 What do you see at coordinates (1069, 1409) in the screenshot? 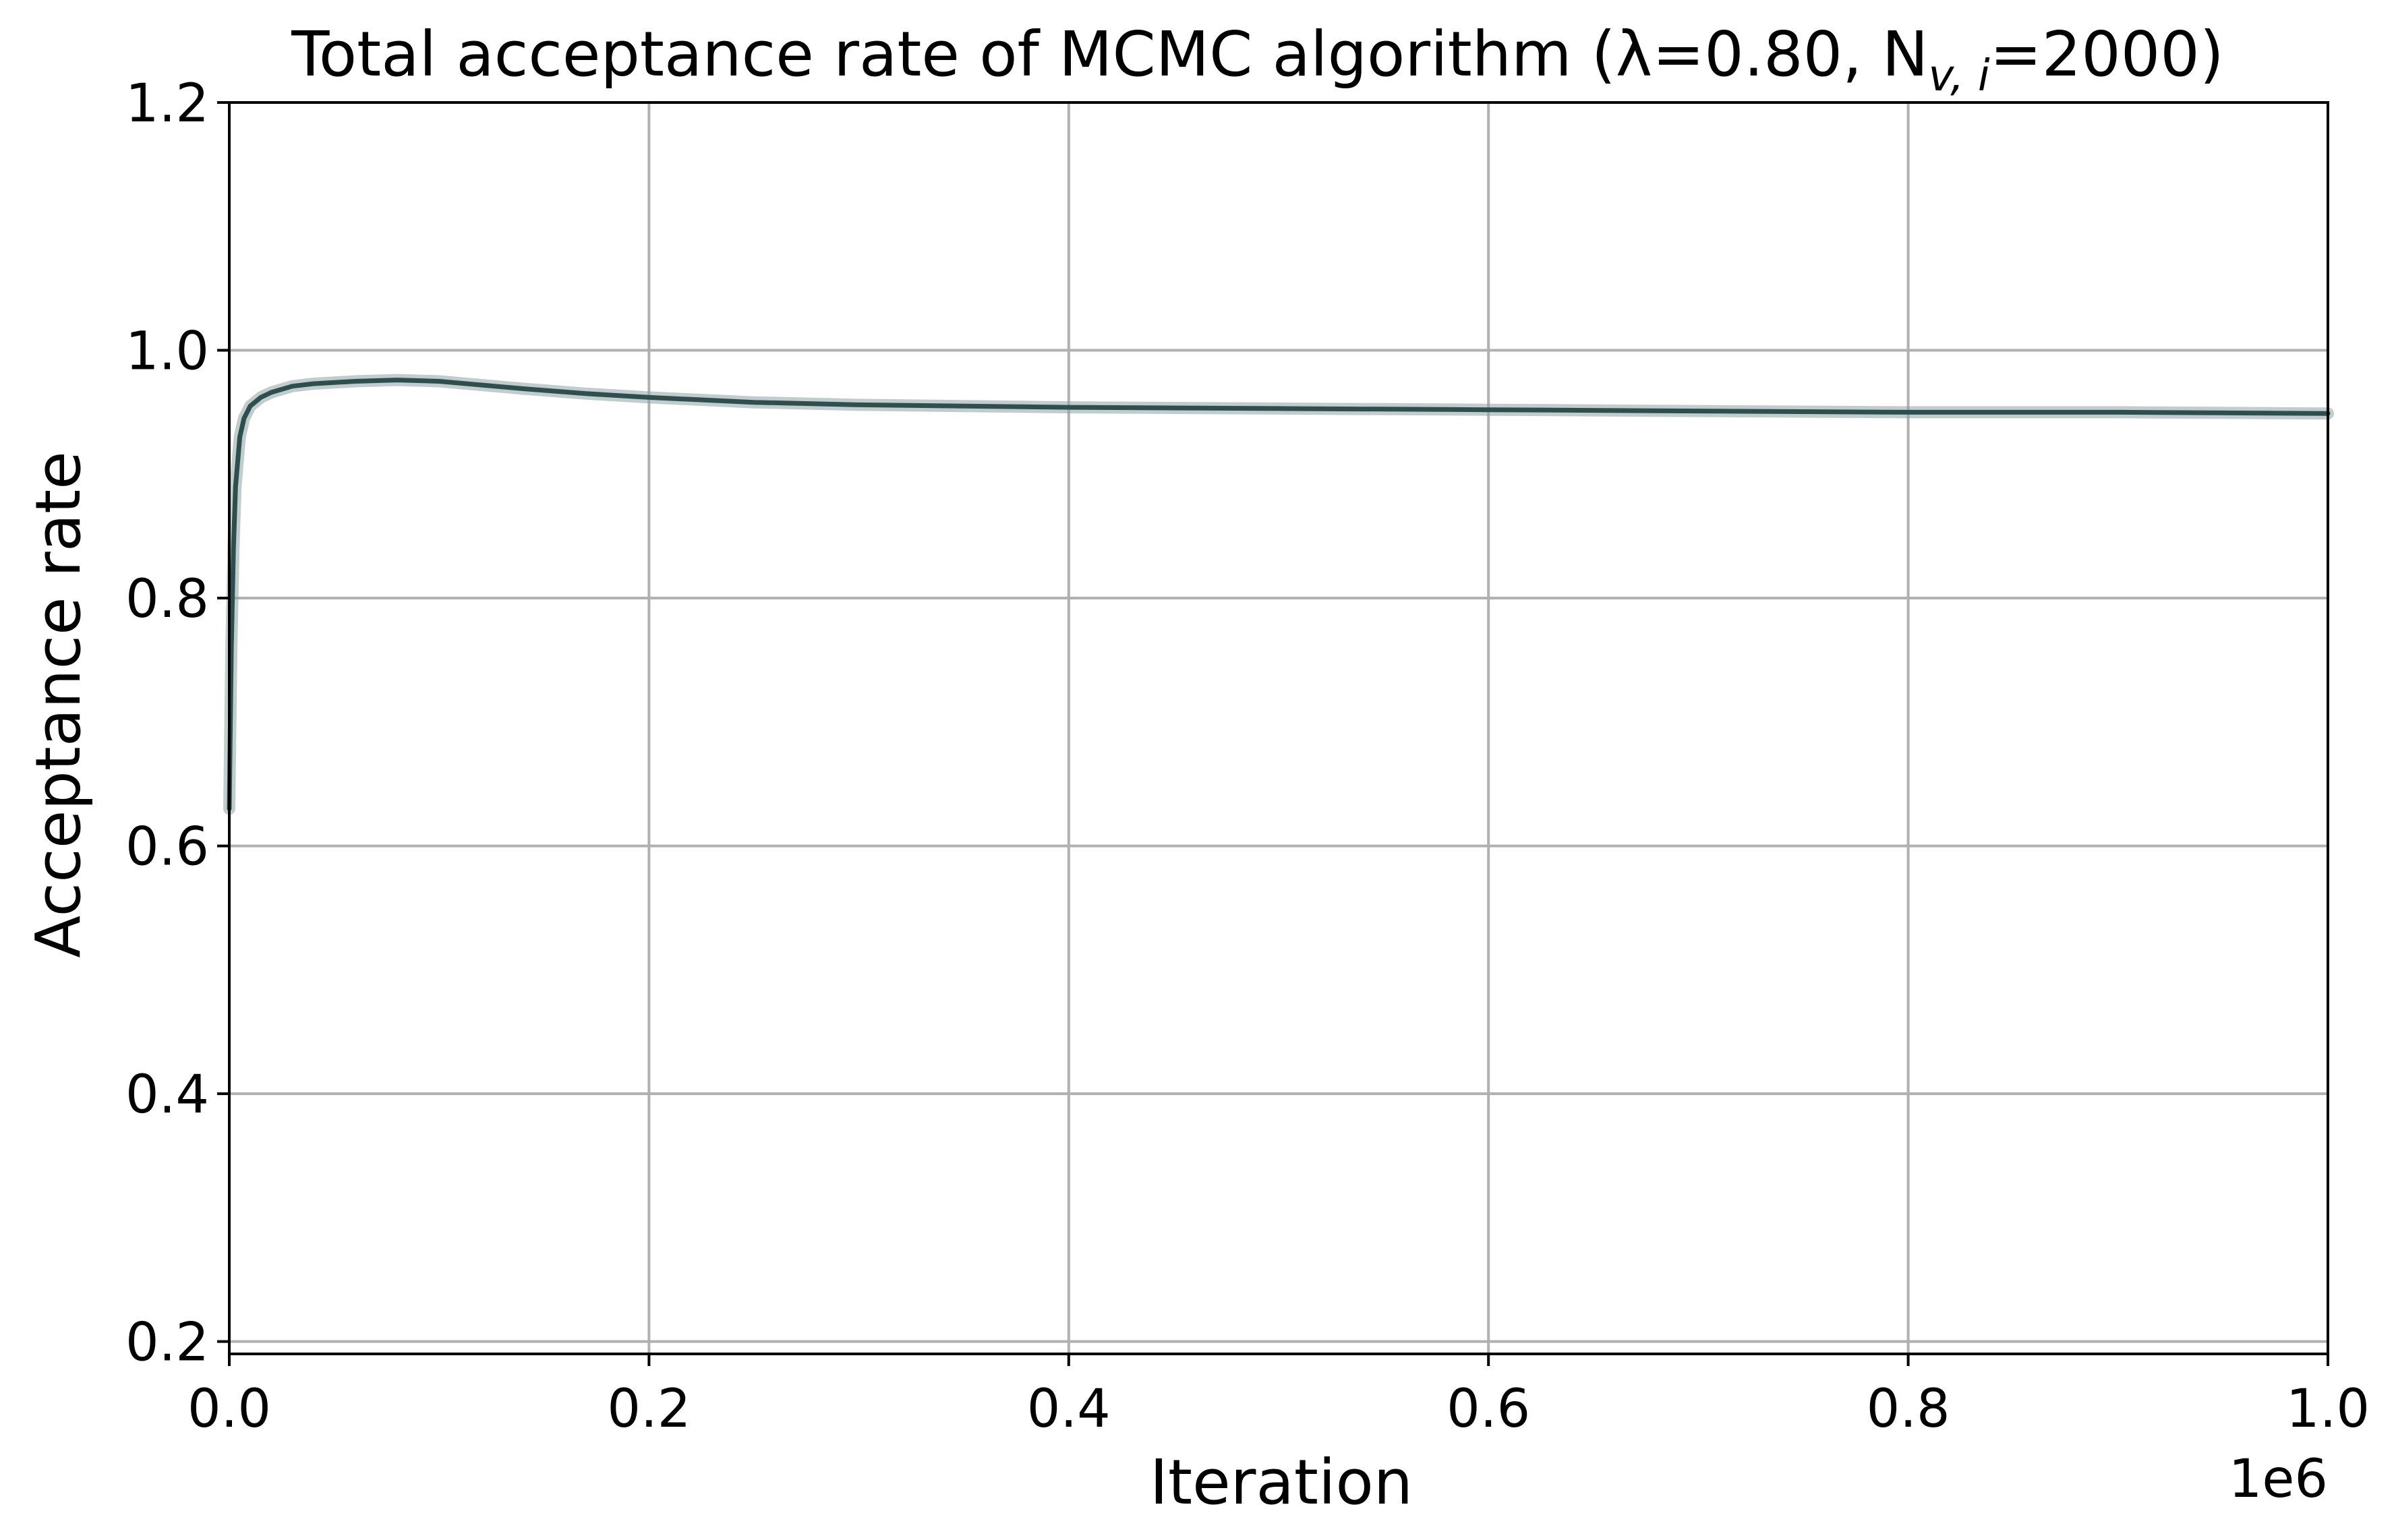
I see `x-tick-label: 0.4` at bounding box center [1069, 1409].